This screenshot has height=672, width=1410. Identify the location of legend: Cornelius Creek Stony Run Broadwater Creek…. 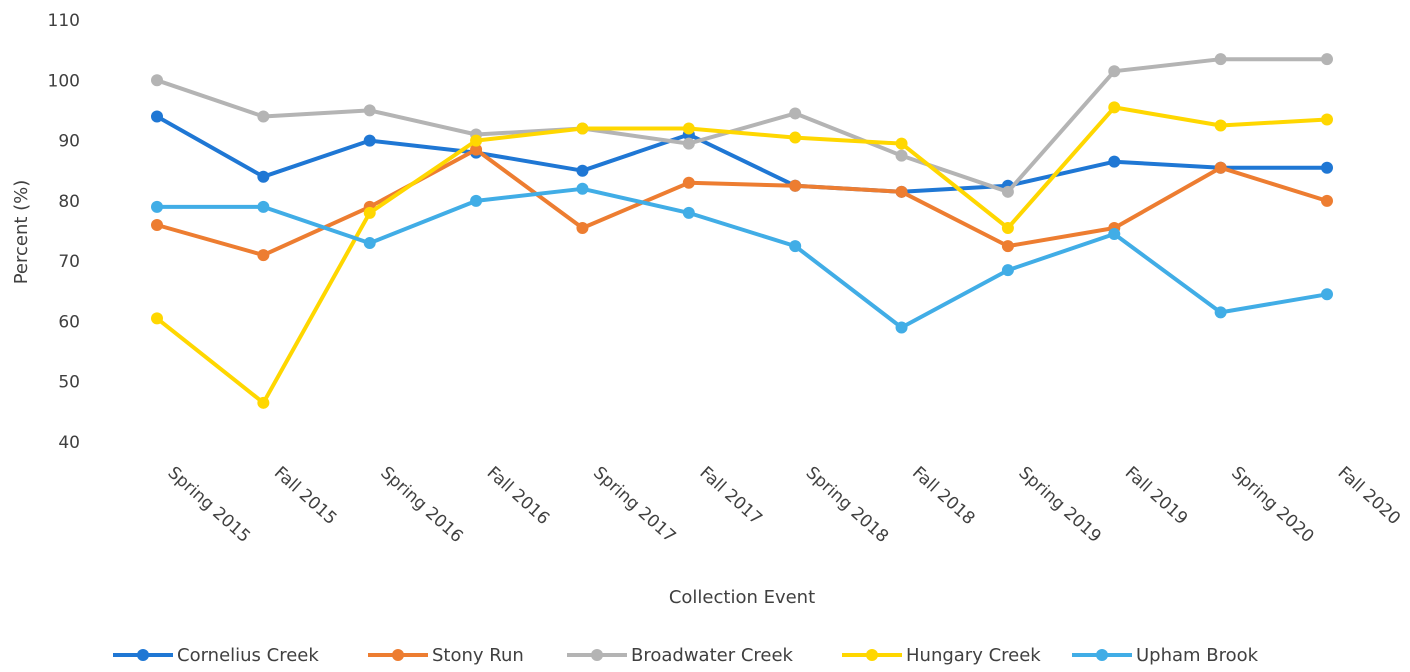
(686, 655).